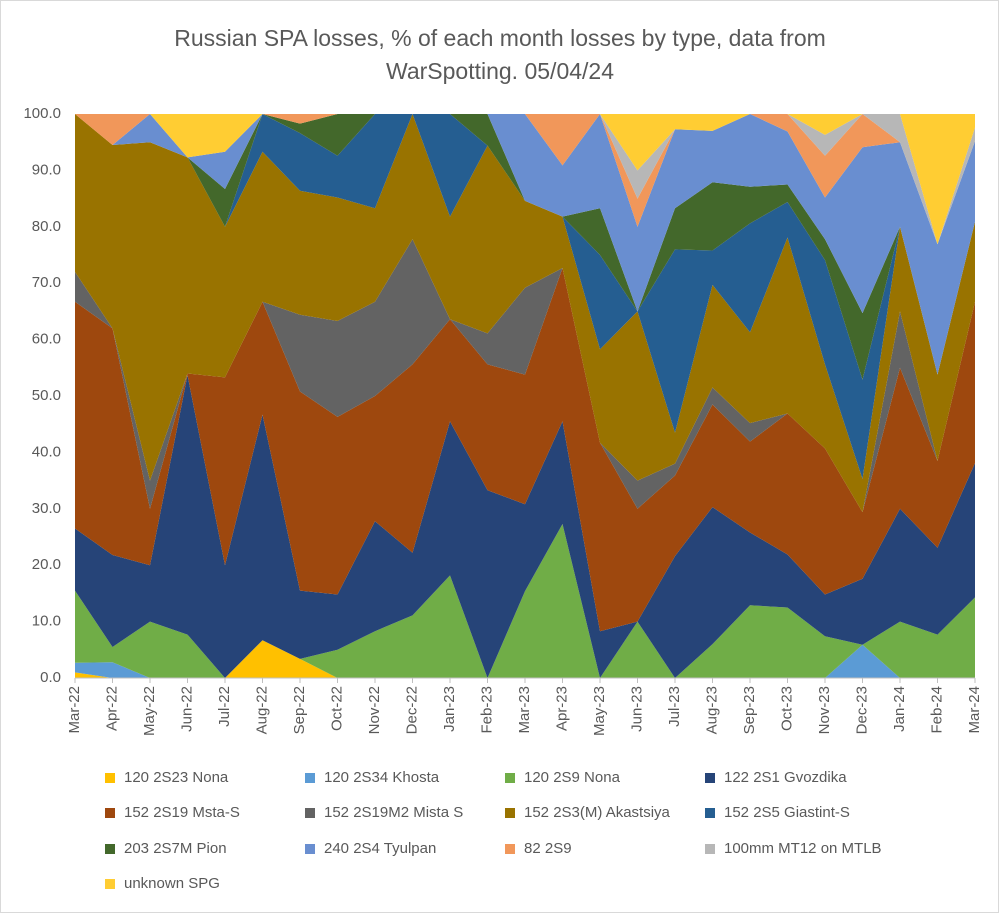 This screenshot has width=999, height=913. Describe the element at coordinates (597, 812) in the screenshot. I see `legend-label: 152 2S3(M) Akastsiya` at that location.